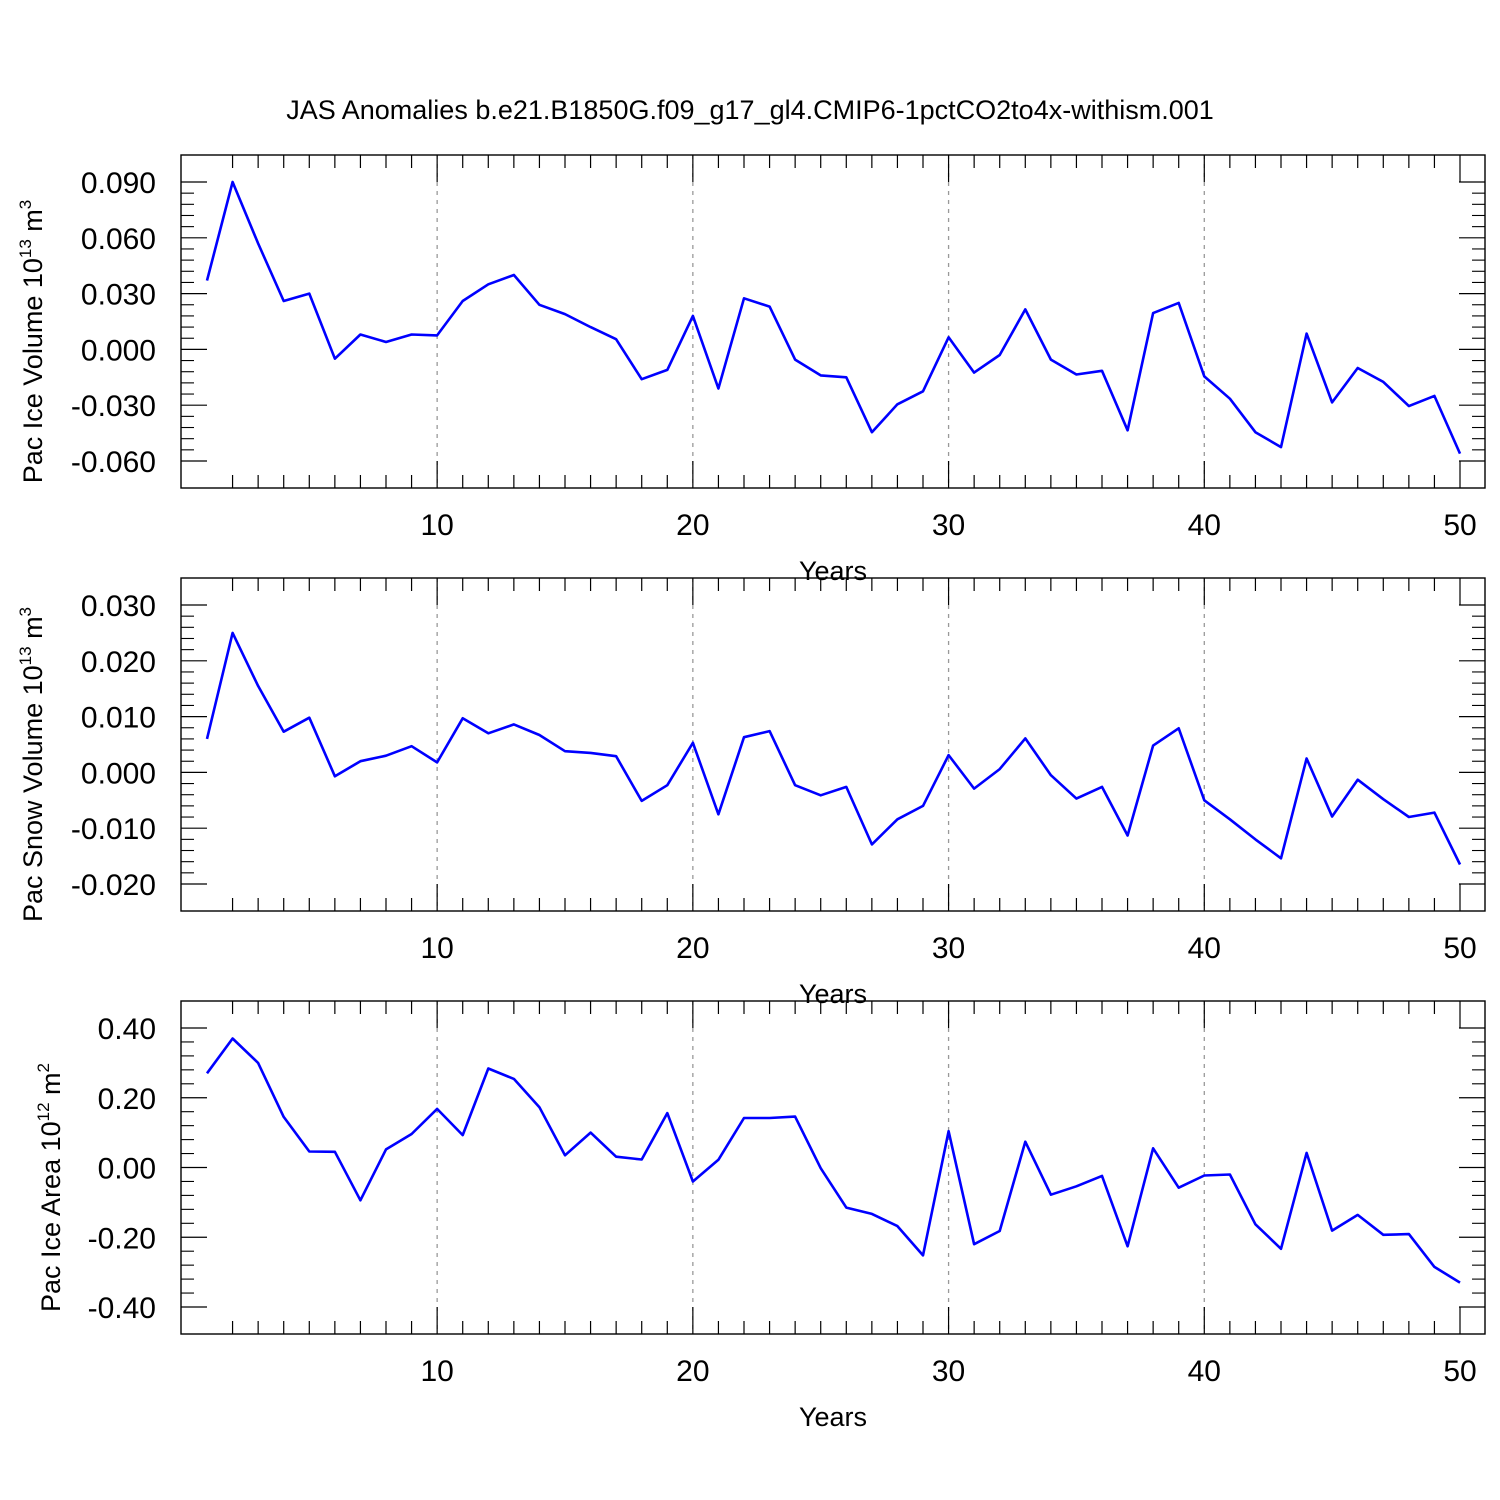 Image resolution: width=1500 pixels, height=1500 pixels. I want to click on y-axis-title: Pac Snow Volume 1013 m3, so click(32, 764).